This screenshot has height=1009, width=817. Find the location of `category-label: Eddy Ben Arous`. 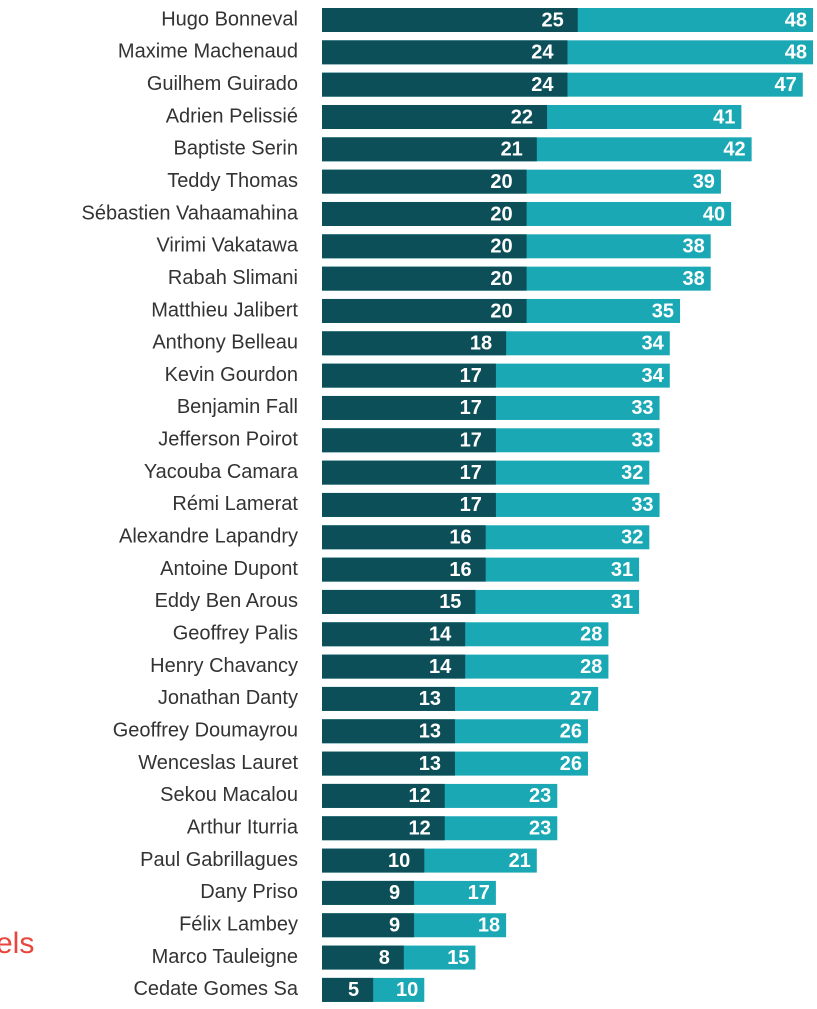

category-label: Eddy Ben Arous is located at coordinates (226, 601).